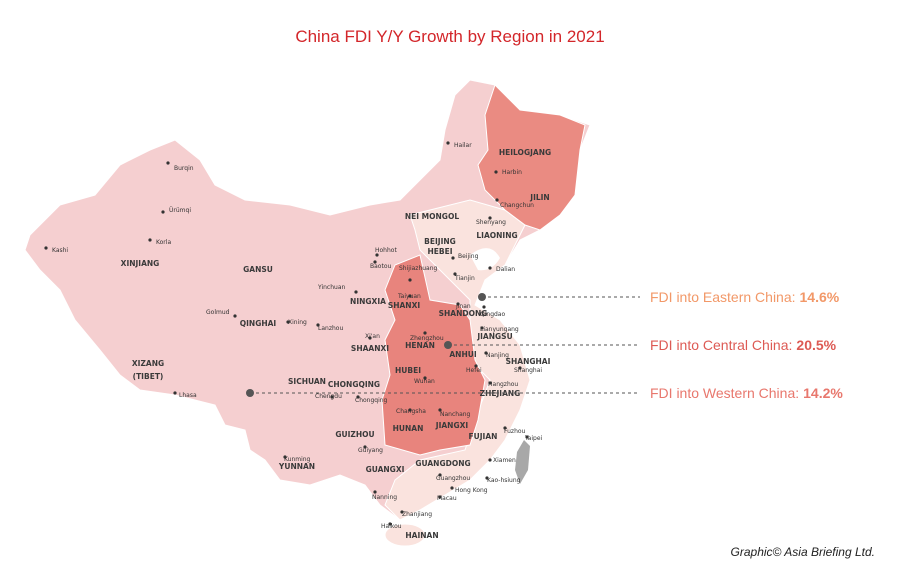 The width and height of the screenshot is (900, 583). Describe the element at coordinates (816, 345) in the screenshot. I see `callout-value: 20.5%` at that location.